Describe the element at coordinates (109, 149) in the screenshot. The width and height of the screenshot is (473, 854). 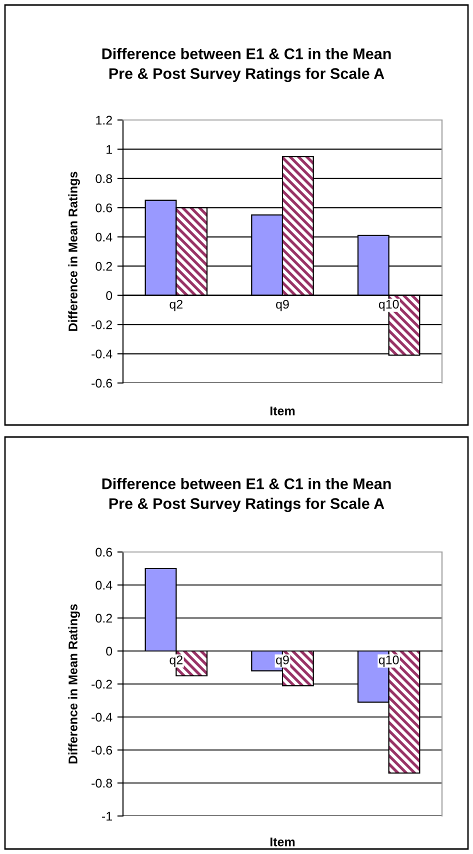
I see `y-tick-label: 1` at that location.